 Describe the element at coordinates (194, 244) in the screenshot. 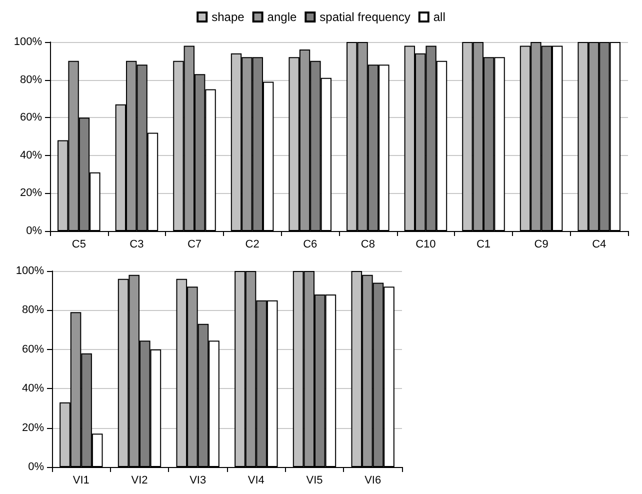

I see `x-tick-label: C7` at that location.